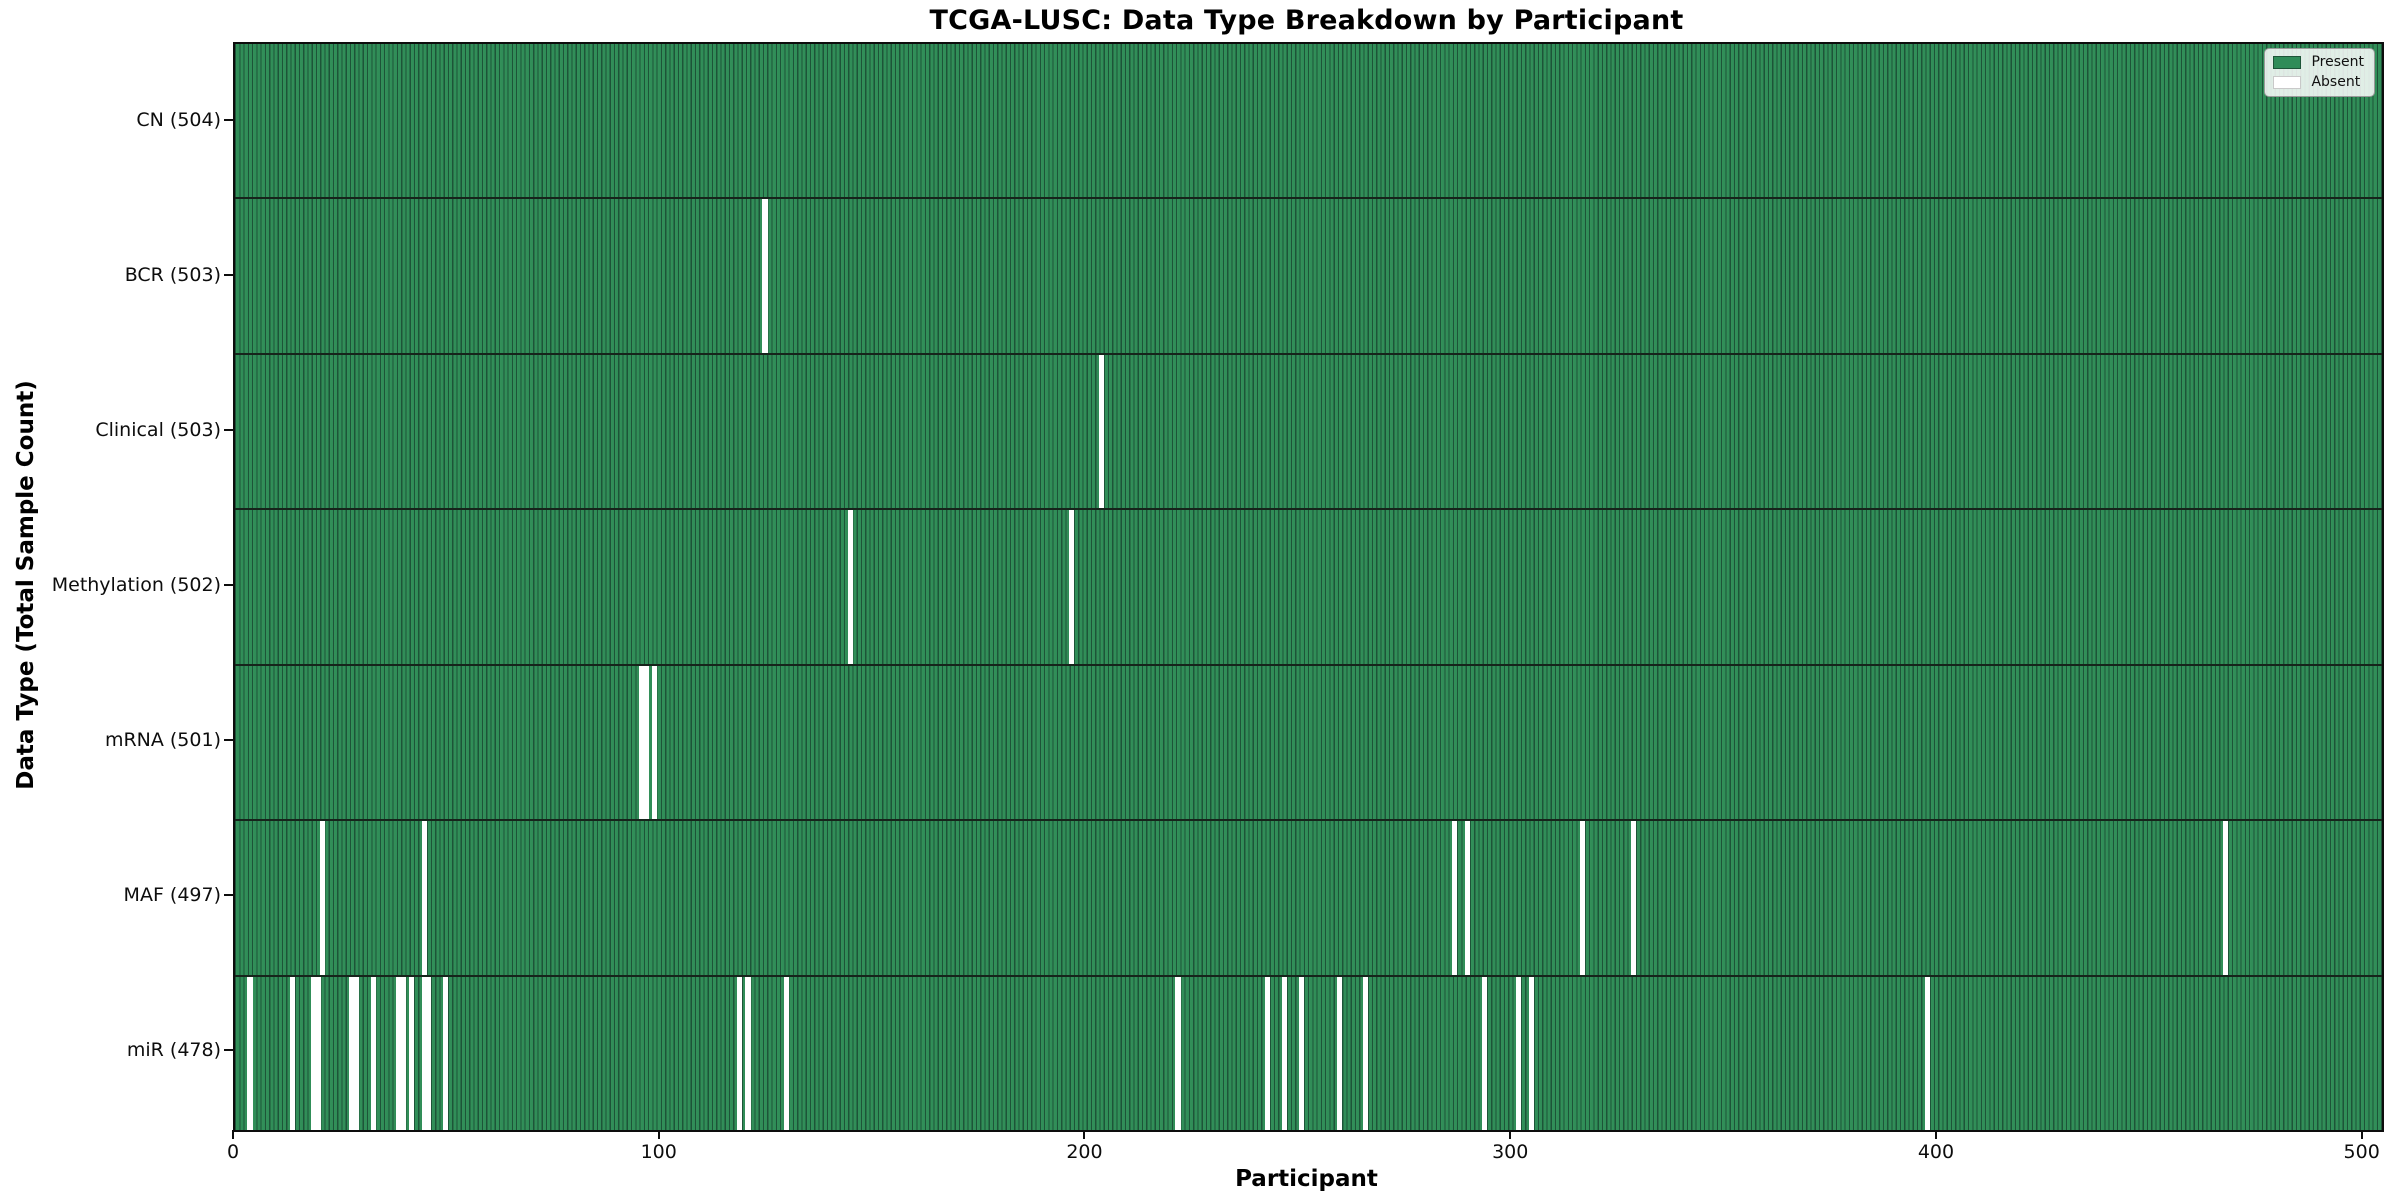  What do you see at coordinates (233, 1152) in the screenshot?
I see `x-tick-label: 0` at bounding box center [233, 1152].